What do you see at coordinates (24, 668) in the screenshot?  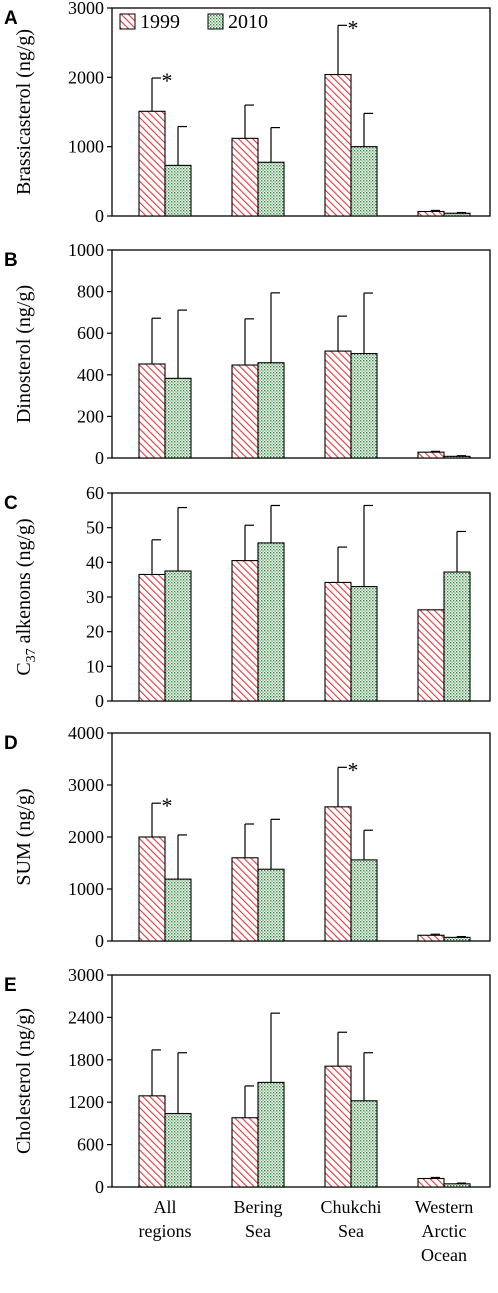 I see `y-axis-label-main: C` at bounding box center [24, 668].